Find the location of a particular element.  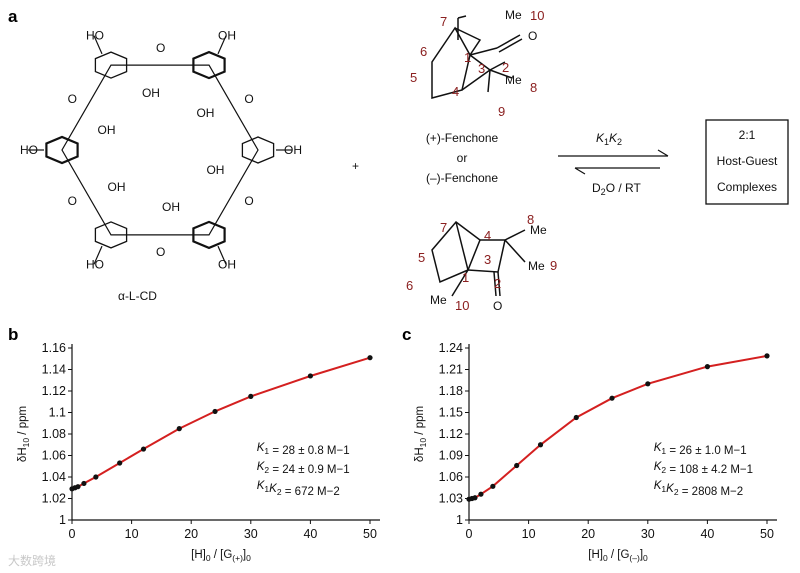

y-tick-label: 1.04 is located at coordinates (54, 477).